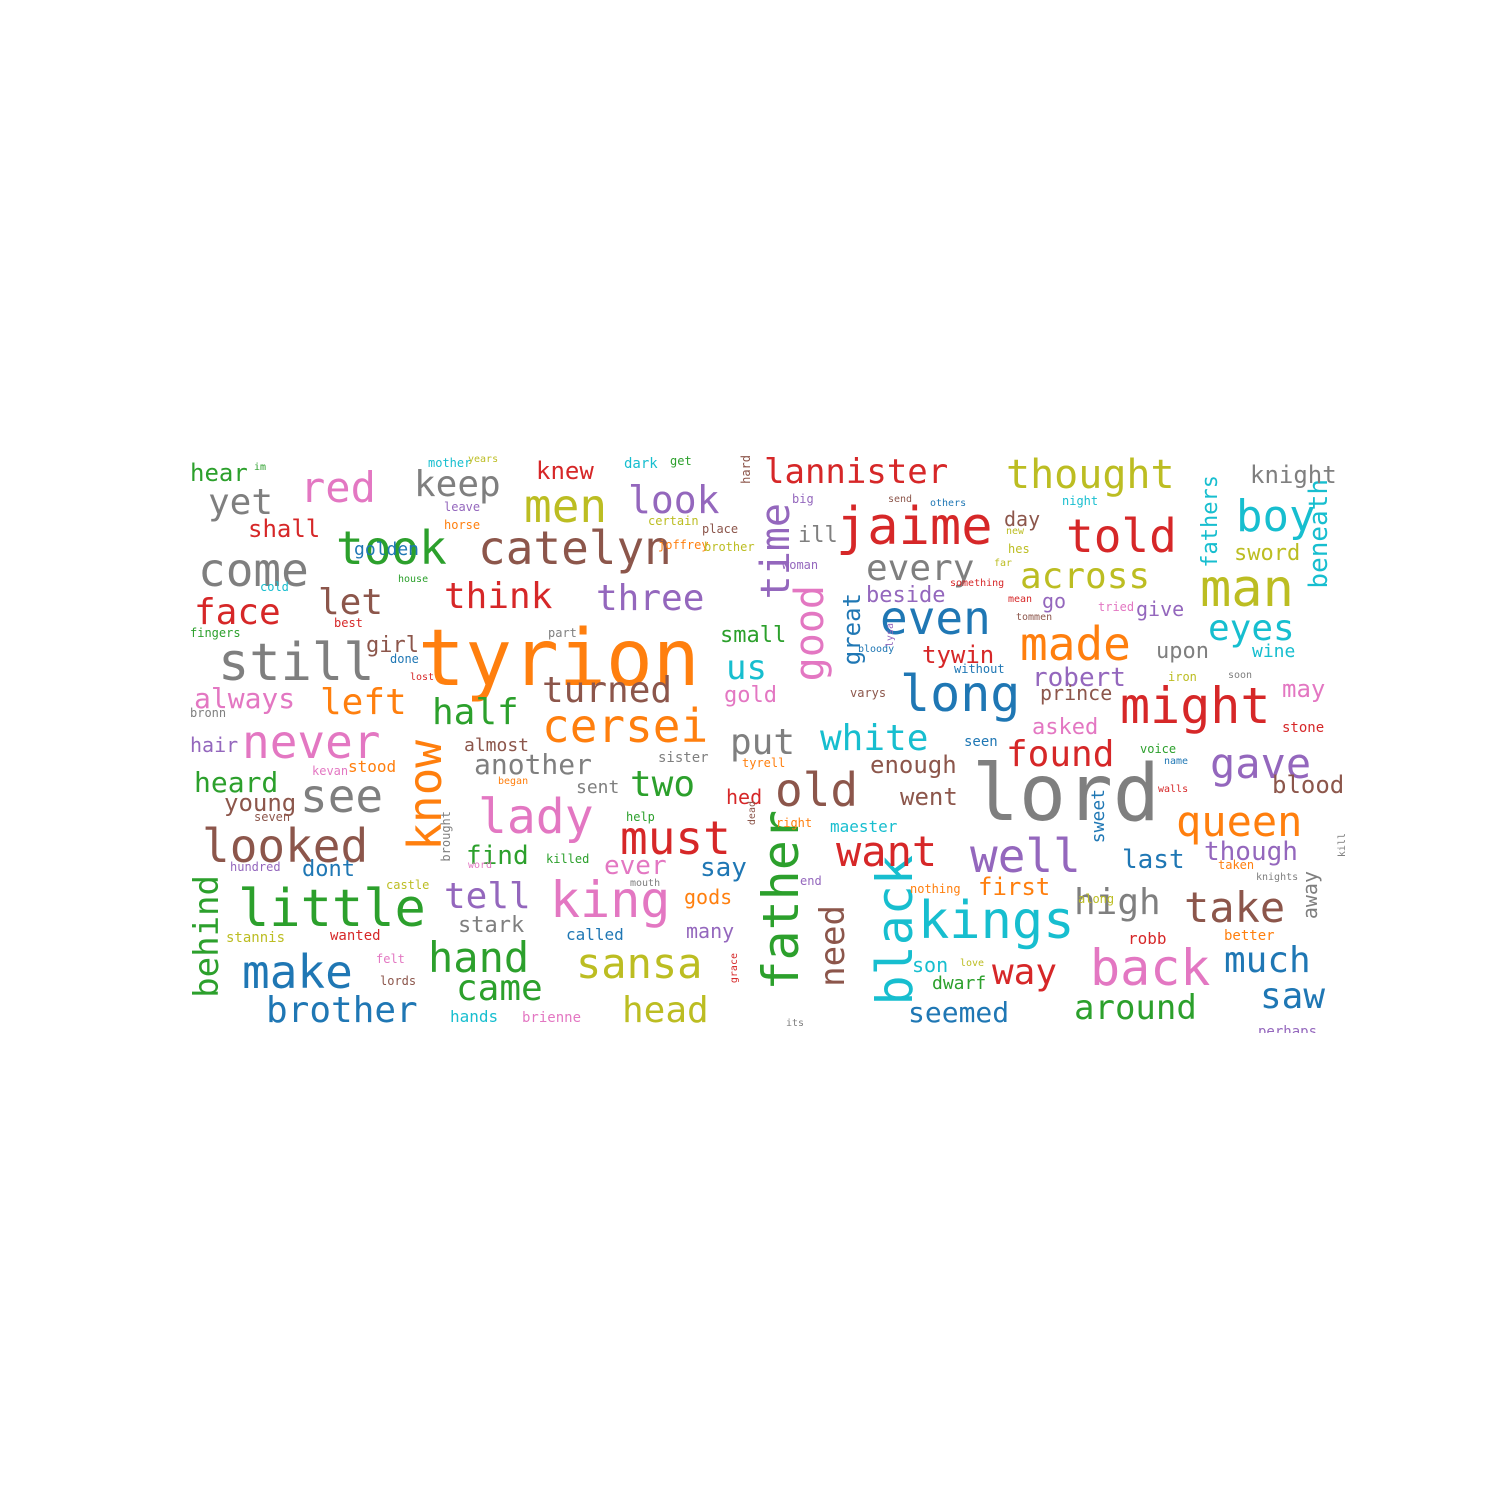 This screenshot has height=1500, width=1500. What do you see at coordinates (818, 535) in the screenshot?
I see `word-ill: ill` at bounding box center [818, 535].